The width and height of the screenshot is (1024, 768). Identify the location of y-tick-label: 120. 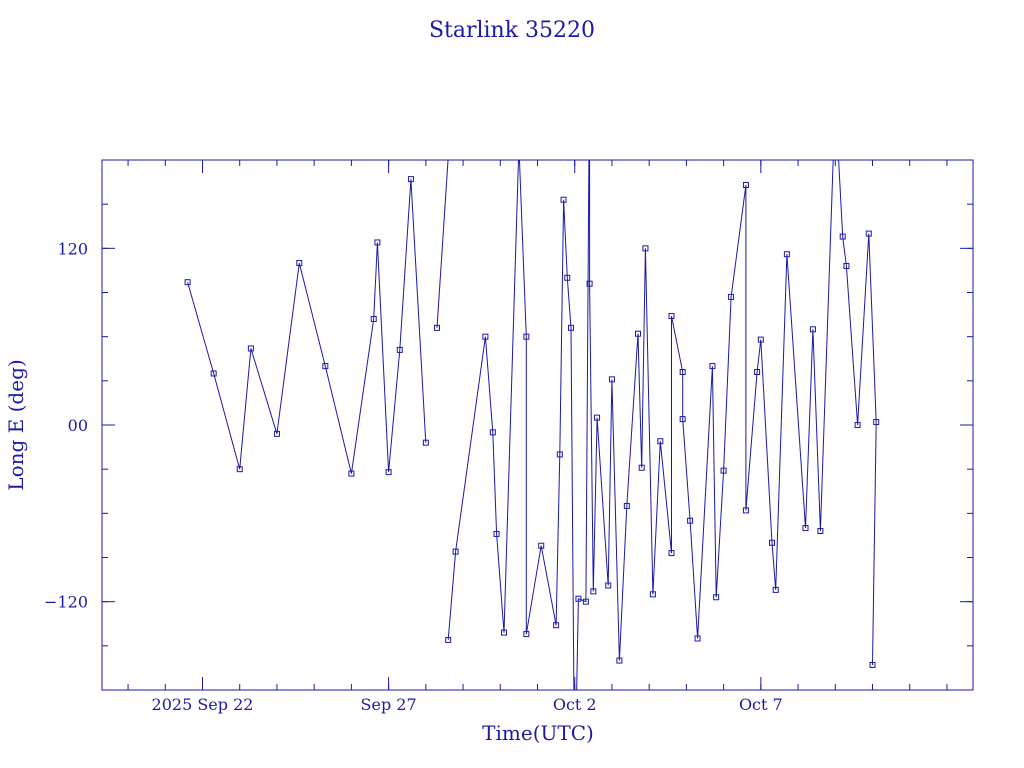
(72, 248).